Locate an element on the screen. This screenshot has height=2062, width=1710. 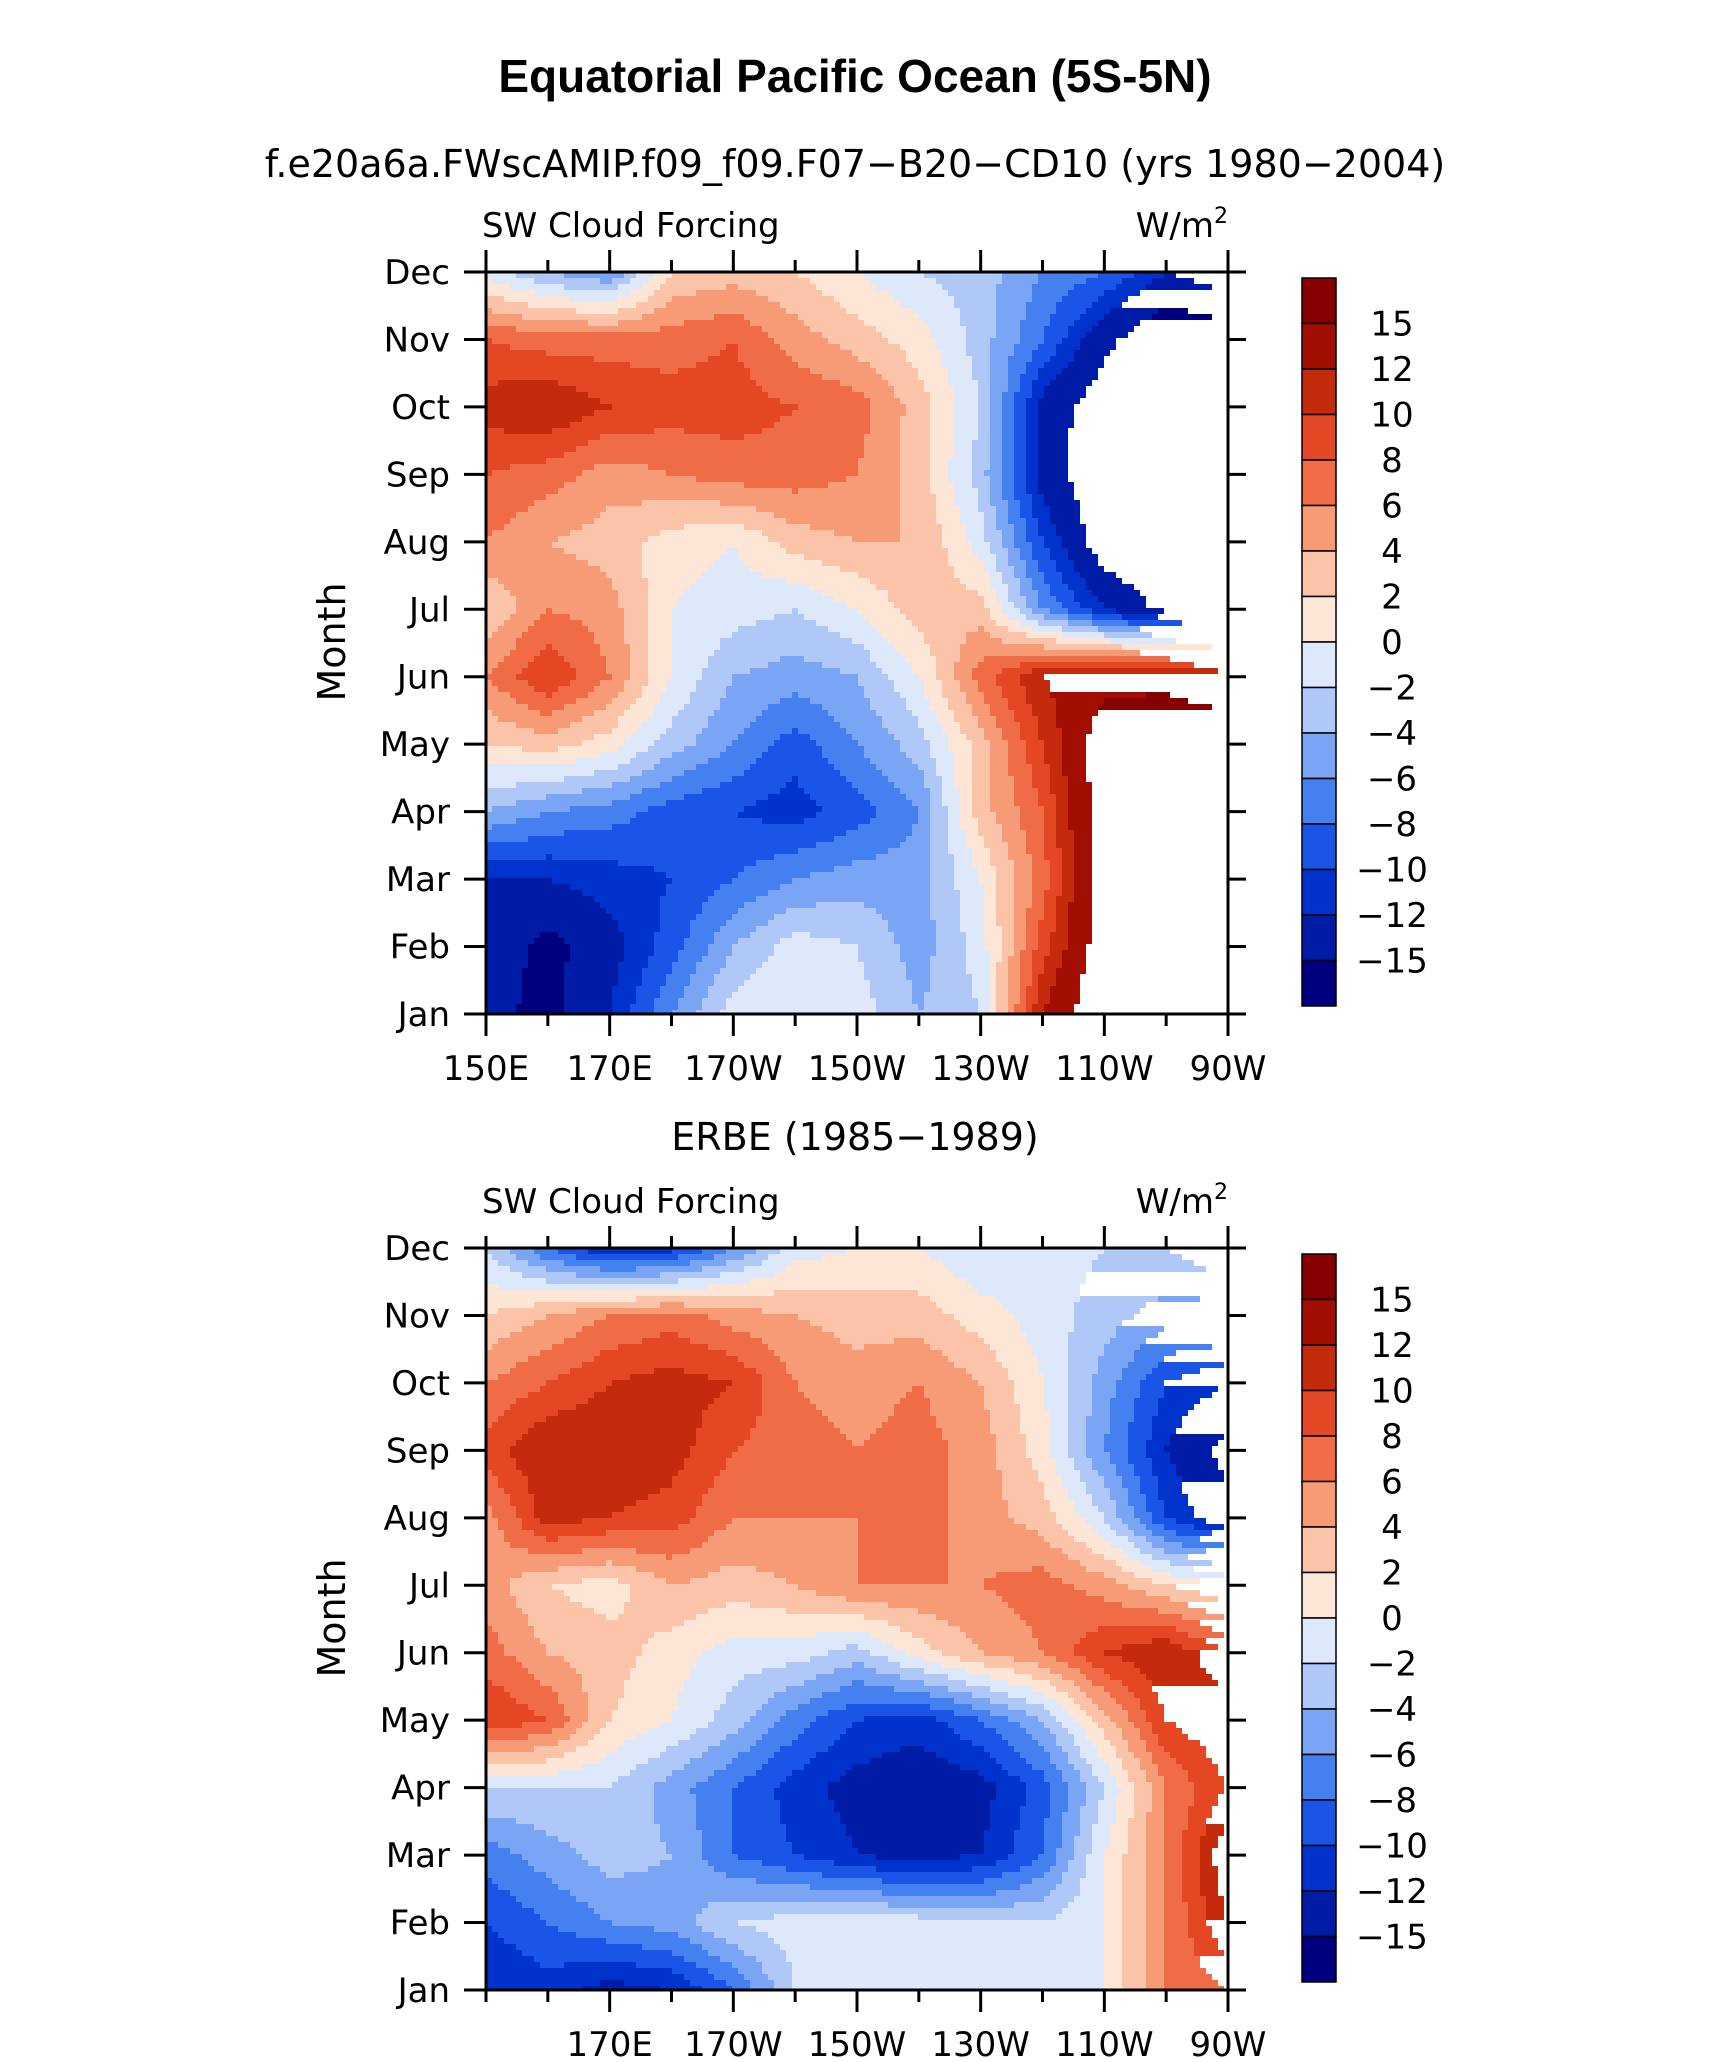
colorbar-label: −12 is located at coordinates (1392, 916).